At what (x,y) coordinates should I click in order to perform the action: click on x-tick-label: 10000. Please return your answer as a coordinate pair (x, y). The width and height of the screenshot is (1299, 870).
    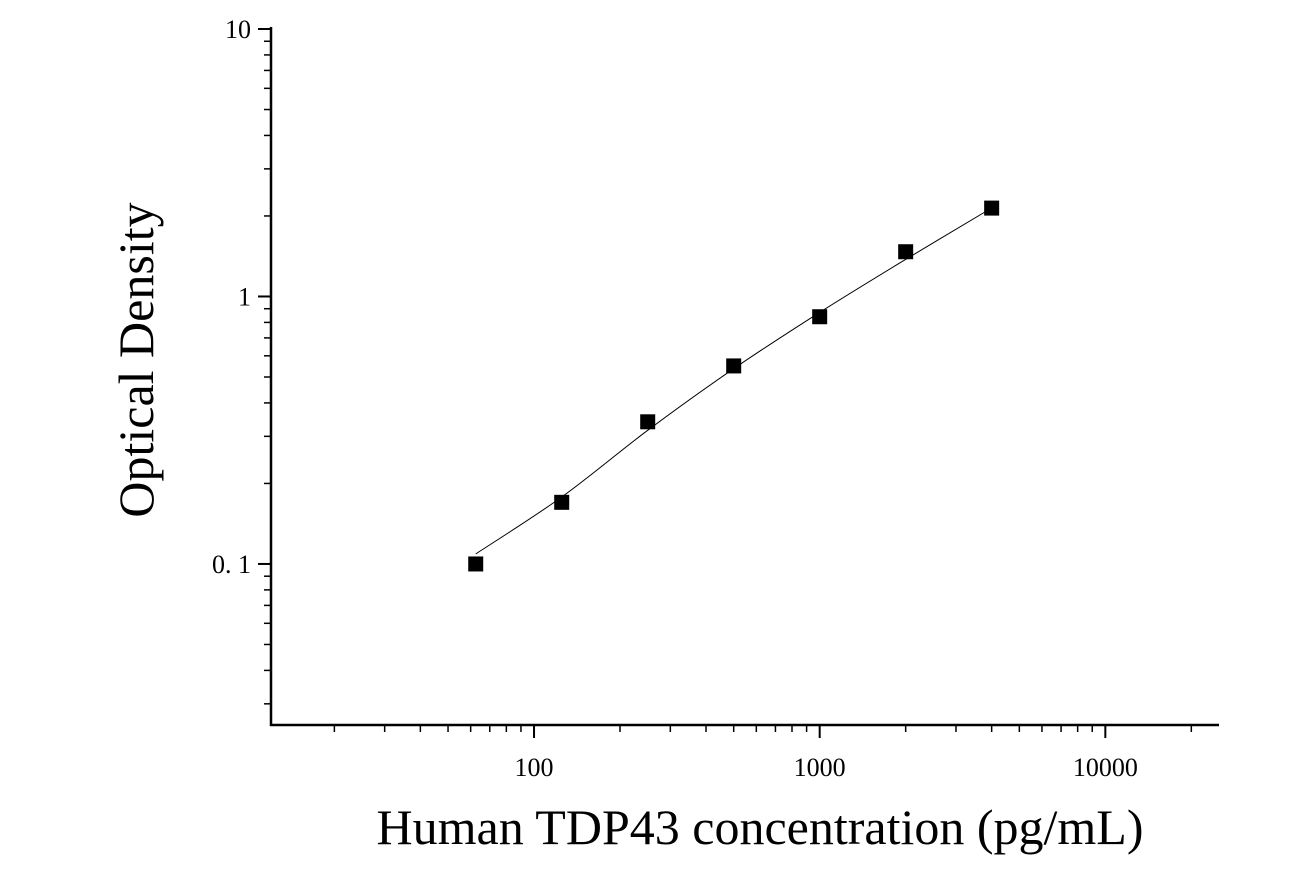
    Looking at the image, I should click on (1105, 767).